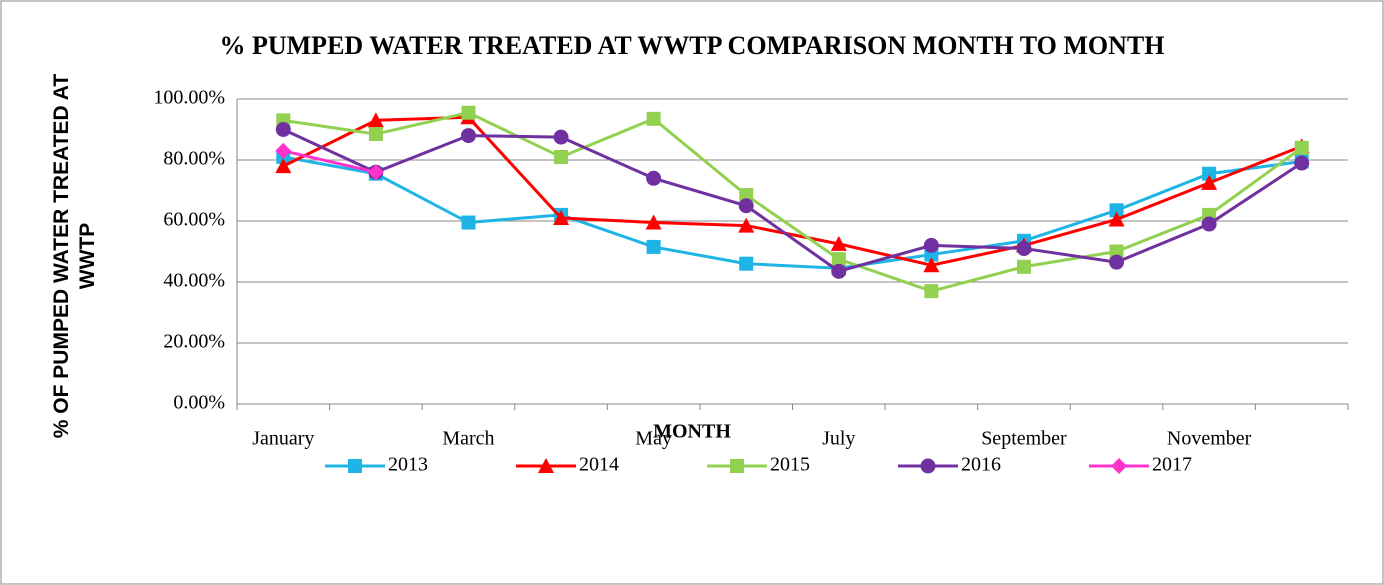 The width and height of the screenshot is (1384, 585). Describe the element at coordinates (468, 439) in the screenshot. I see `x-tick-label: March` at that location.